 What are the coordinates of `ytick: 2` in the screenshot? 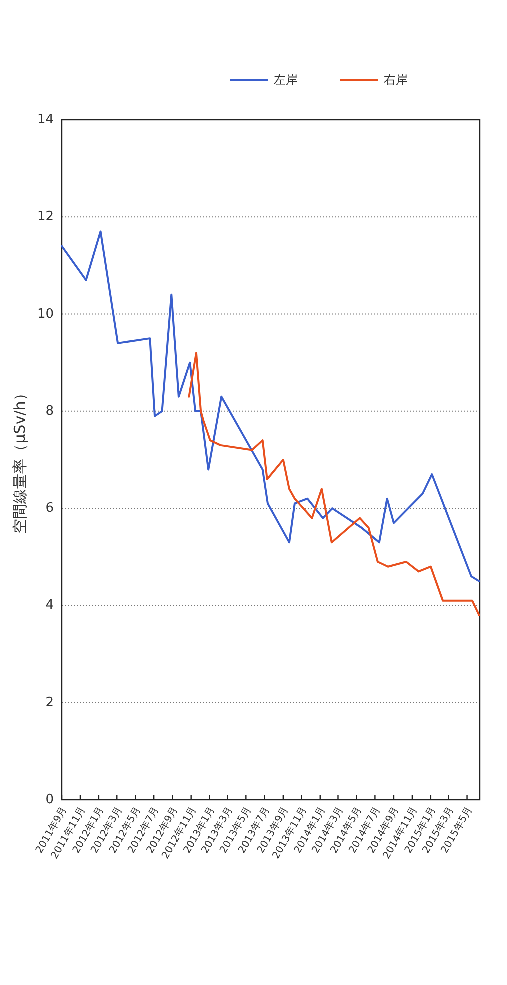 It's located at (50, 702).